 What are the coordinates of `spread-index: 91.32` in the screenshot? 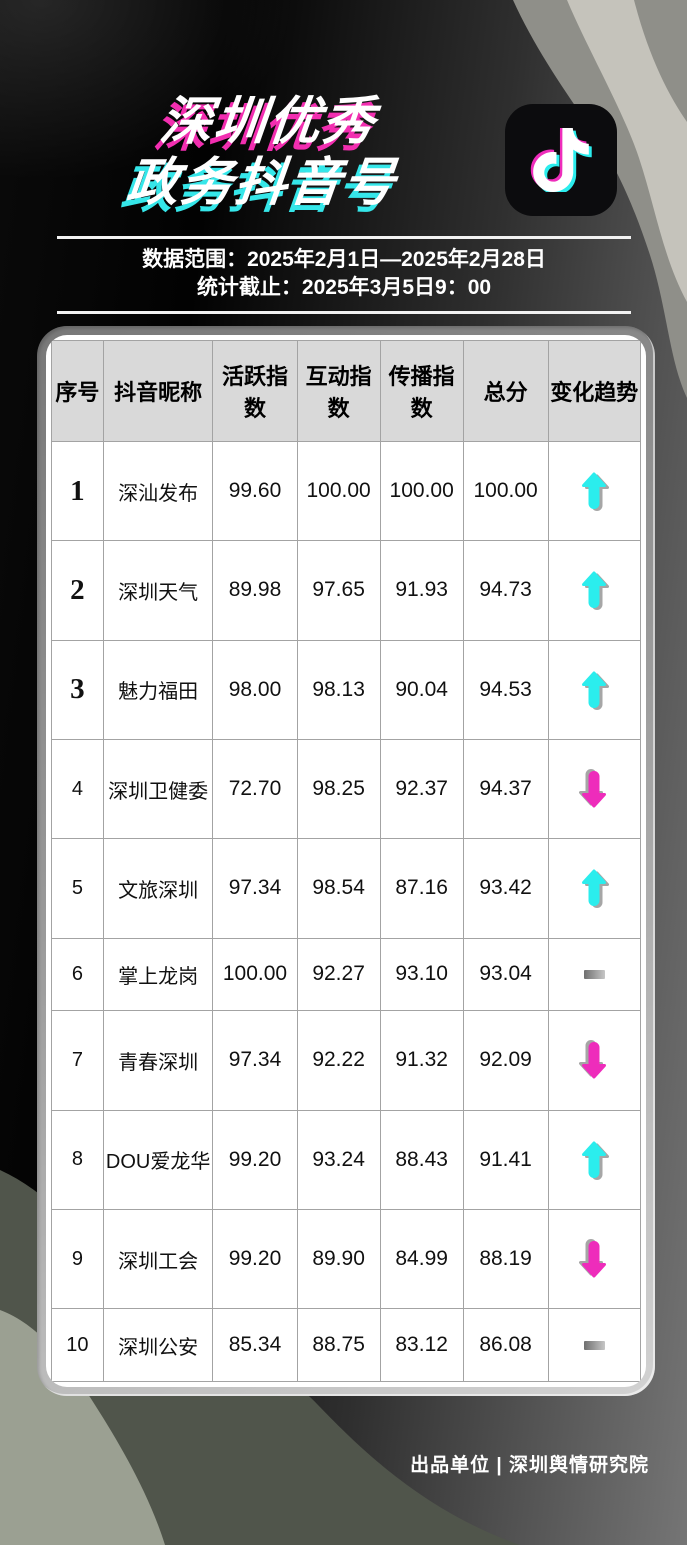 It's located at (421, 1060).